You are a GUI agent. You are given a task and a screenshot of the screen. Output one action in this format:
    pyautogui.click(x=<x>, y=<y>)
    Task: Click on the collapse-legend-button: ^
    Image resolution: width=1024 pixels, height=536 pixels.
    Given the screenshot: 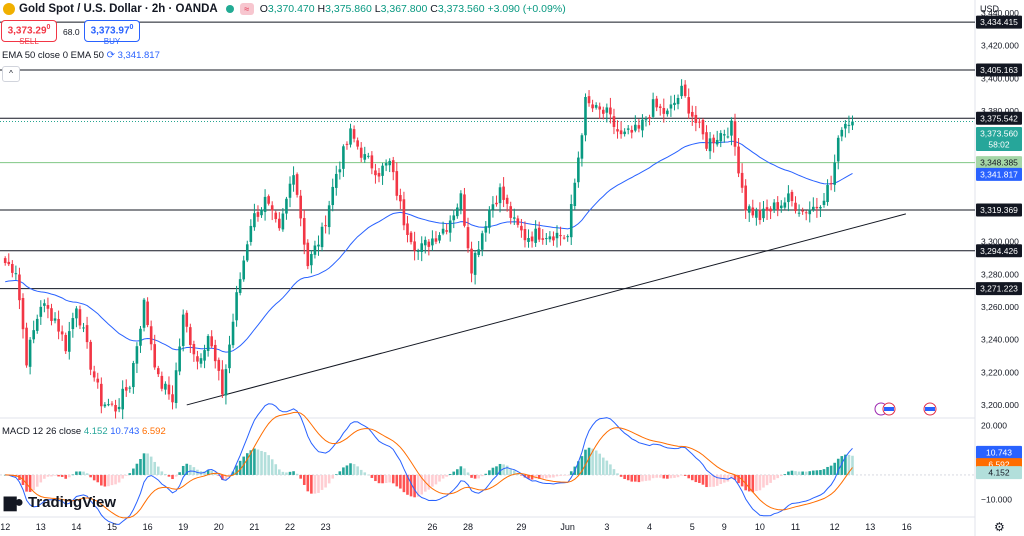 What is the action you would take?
    pyautogui.click(x=11, y=74)
    